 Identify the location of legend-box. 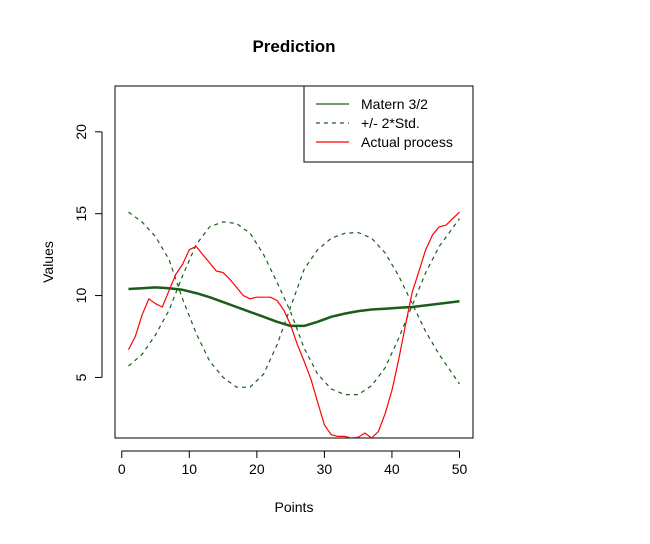
(388, 124).